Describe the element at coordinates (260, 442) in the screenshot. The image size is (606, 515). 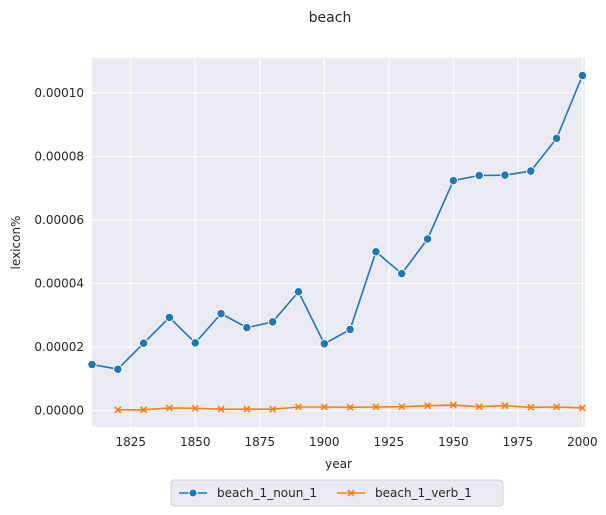
I see `x-tick-label: 1875` at that location.